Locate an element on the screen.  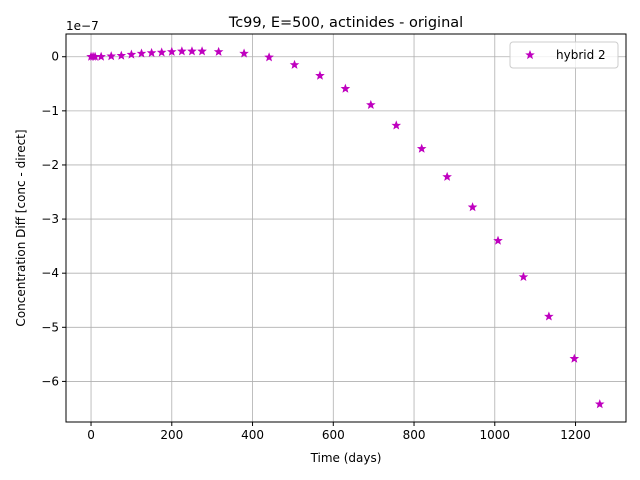
x-axis-label: Time (days) is located at coordinates (346, 458).